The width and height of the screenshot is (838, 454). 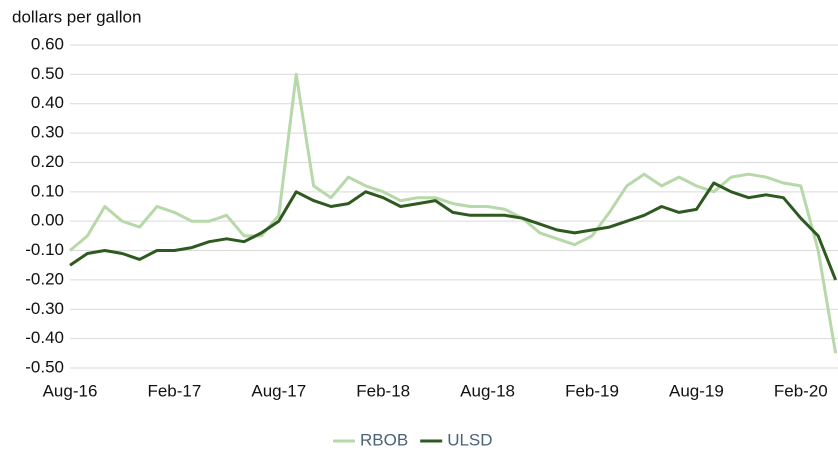 What do you see at coordinates (47, 73) in the screenshot?
I see `y-tick-label: 0.50` at bounding box center [47, 73].